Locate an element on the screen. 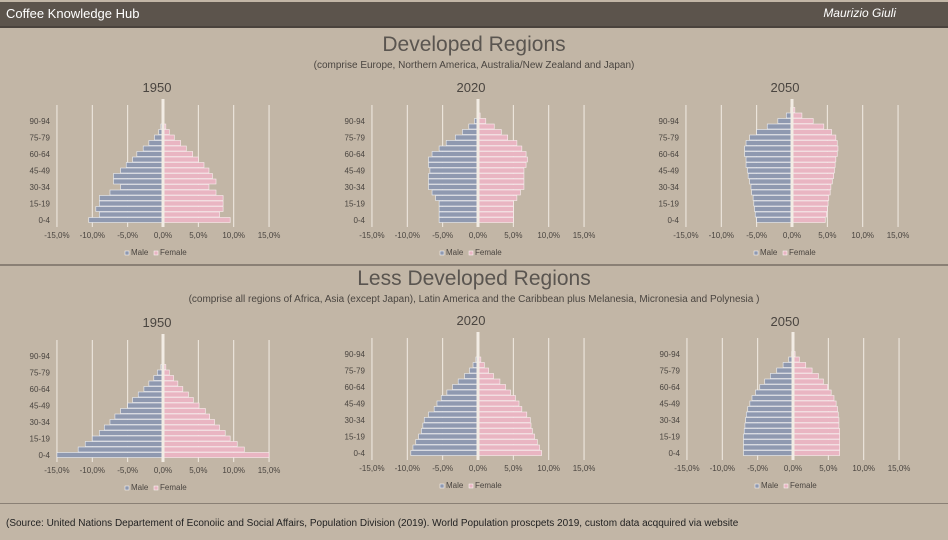  section-title-developed: Developed Regions is located at coordinates (474, 44).